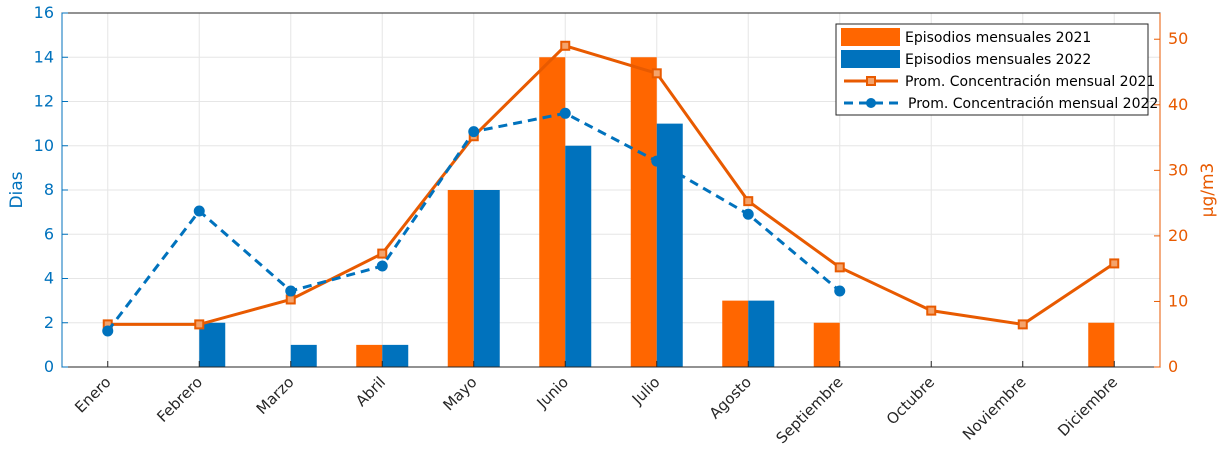  What do you see at coordinates (1178, 300) in the screenshot?
I see `y-axis-right-tick-label: 10` at bounding box center [1178, 300].